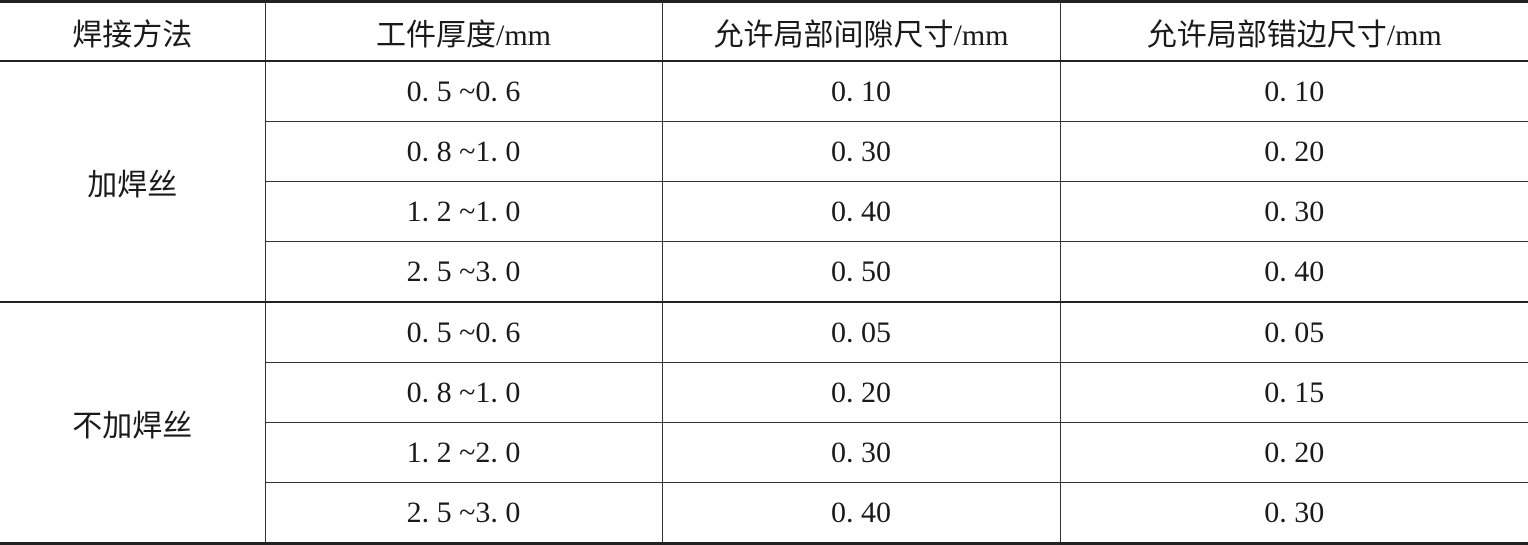 Image resolution: width=1528 pixels, height=545 pixels. Describe the element at coordinates (861, 91) in the screenshot. I see `cell-gap: 0. 10` at that location.